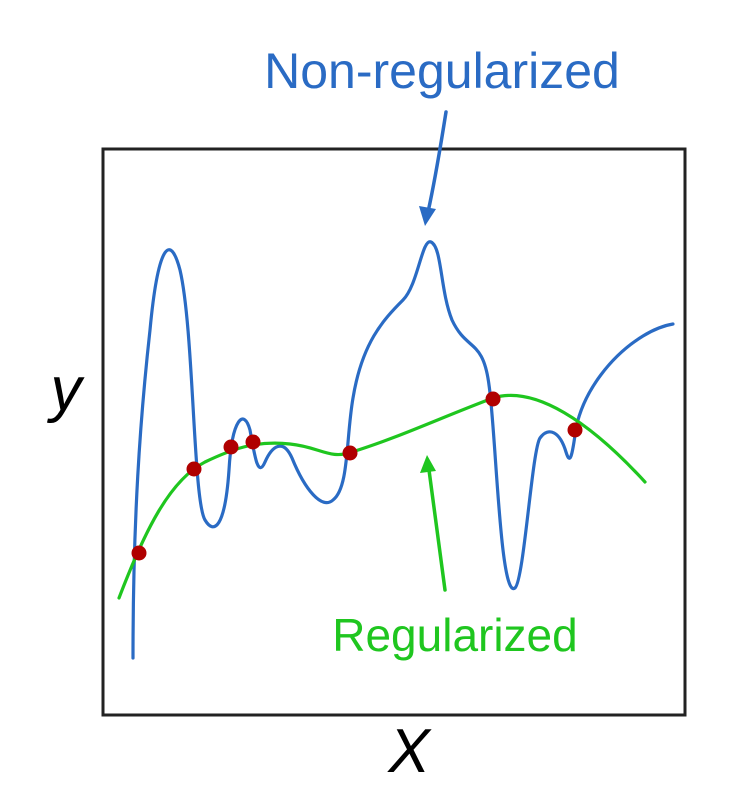 The width and height of the screenshot is (752, 806). What do you see at coordinates (433, 168) in the screenshot?
I see `non-regularized-arrow` at bounding box center [433, 168].